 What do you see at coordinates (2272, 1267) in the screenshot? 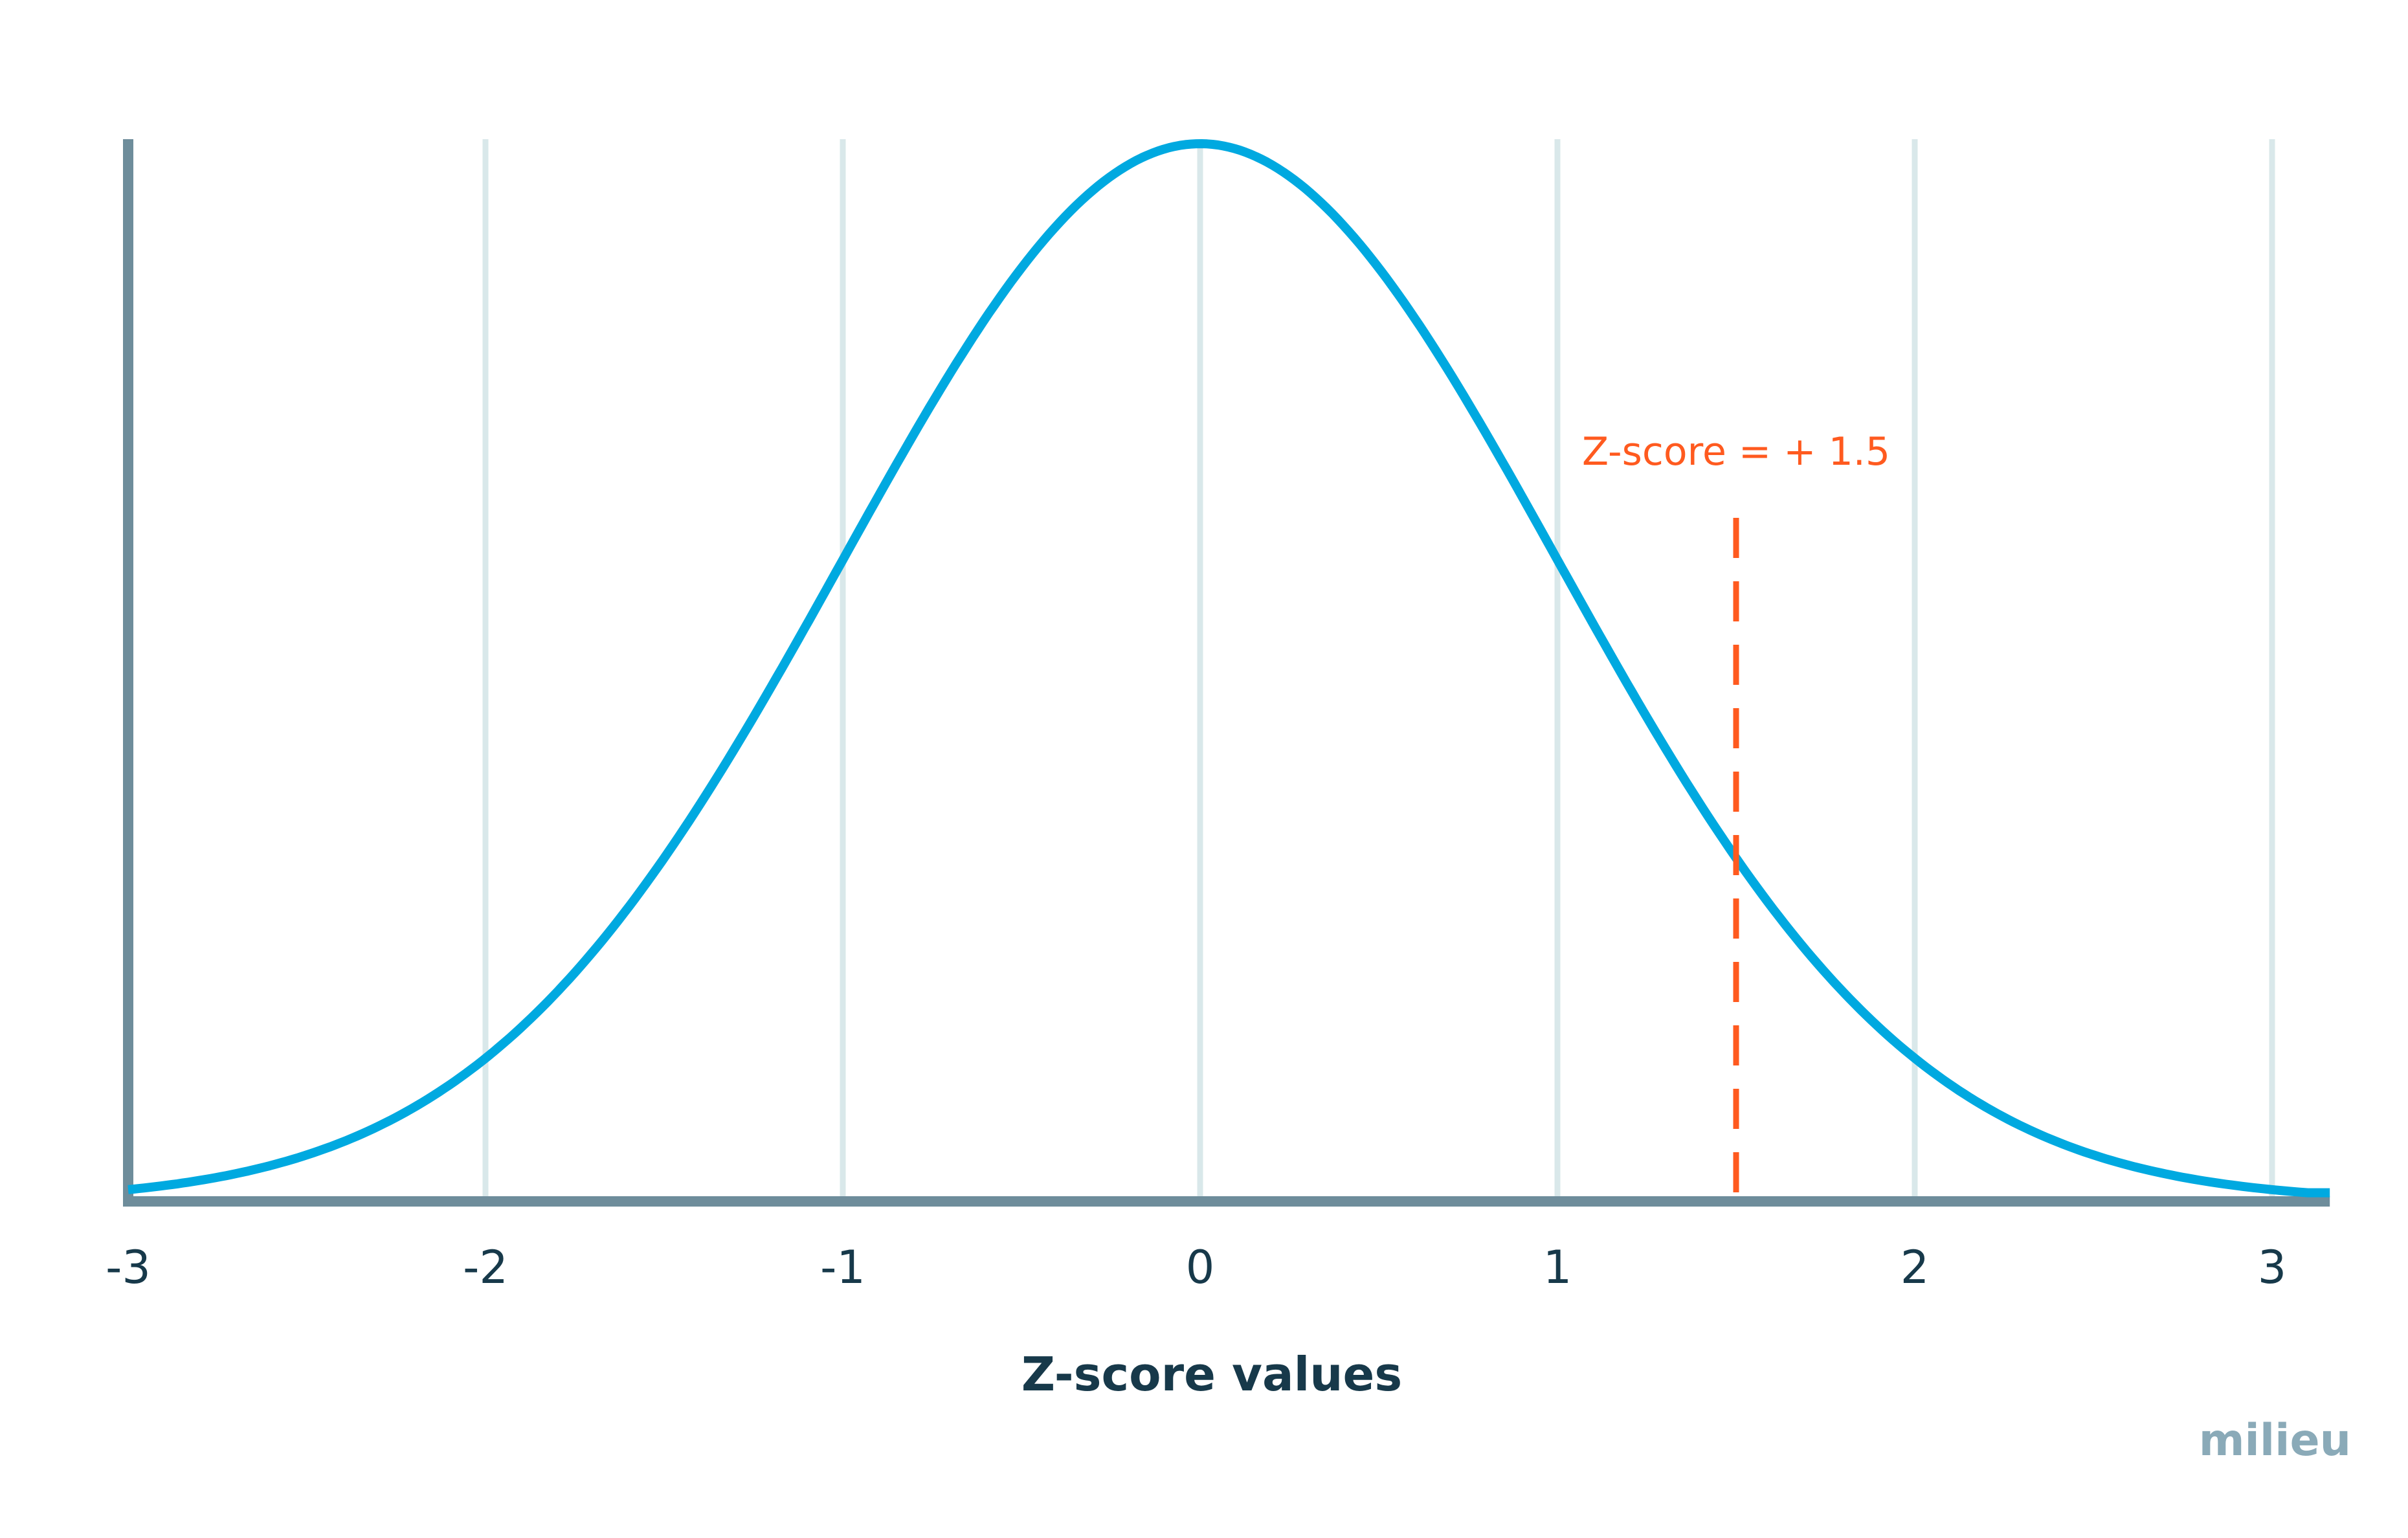
I see `x-tick-label: 3` at bounding box center [2272, 1267].